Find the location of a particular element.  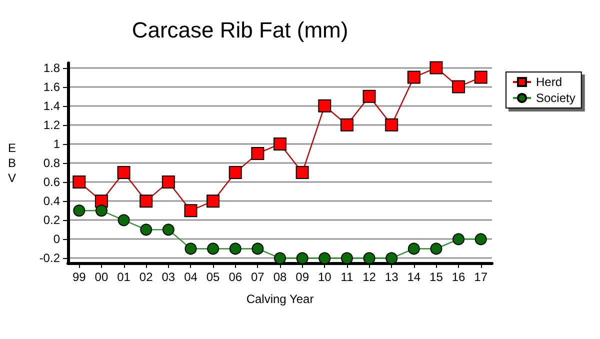

chart-title: Carcase Rib Fat (mm) is located at coordinates (240, 30).